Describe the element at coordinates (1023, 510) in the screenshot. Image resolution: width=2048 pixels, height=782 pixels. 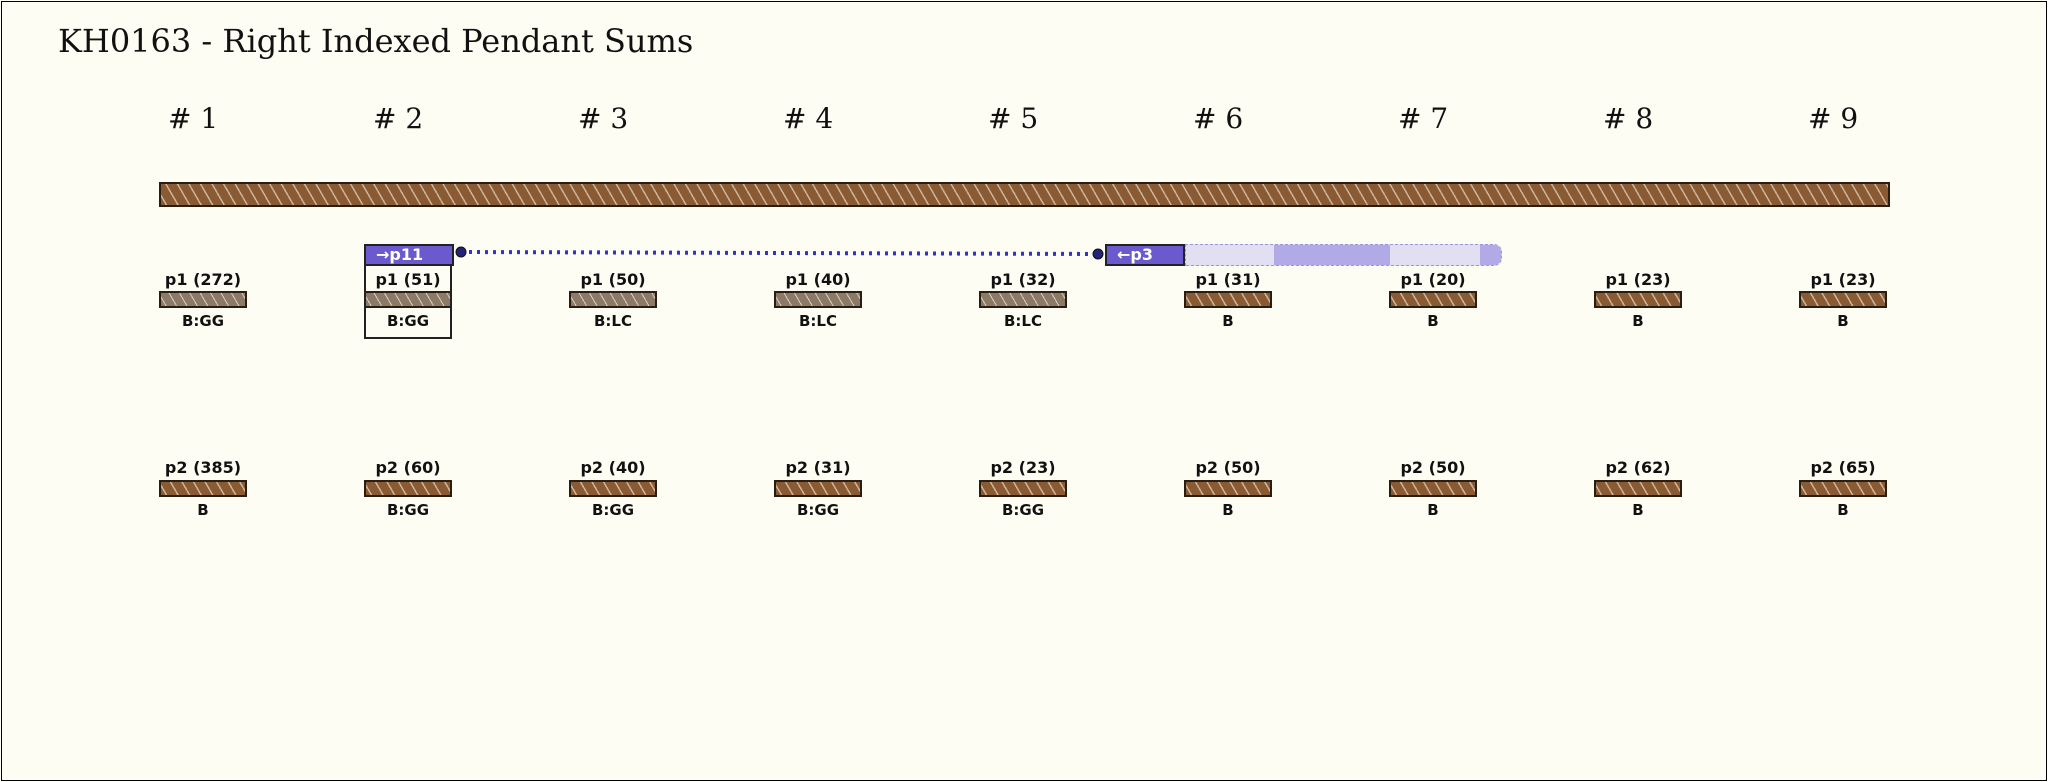
I see `pendant-p2-color-5: B:GG` at that location.